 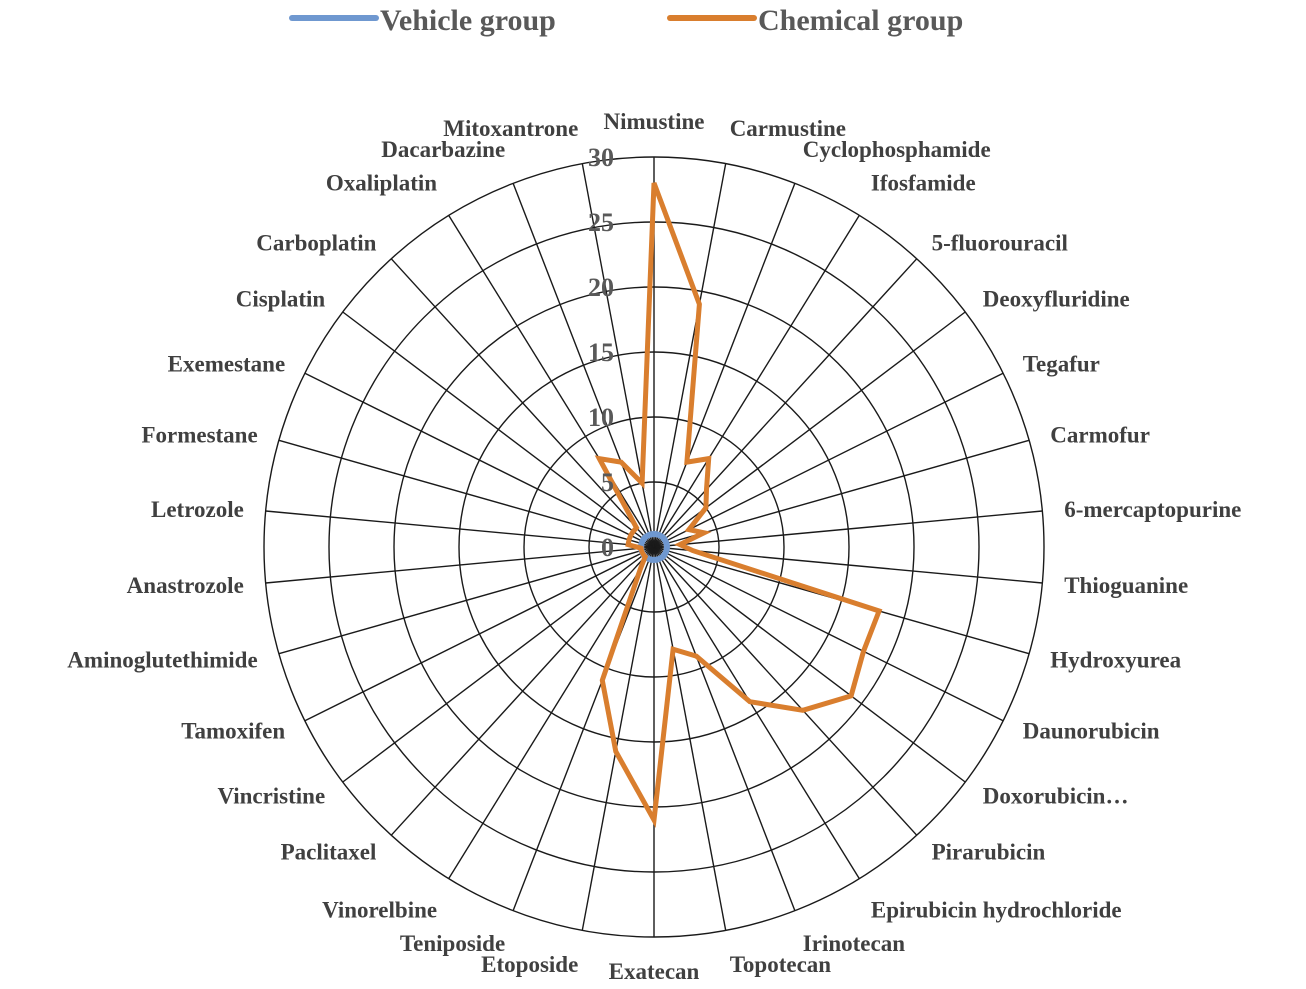 What do you see at coordinates (529, 964) in the screenshot?
I see `category-label: Etoposide` at bounding box center [529, 964].